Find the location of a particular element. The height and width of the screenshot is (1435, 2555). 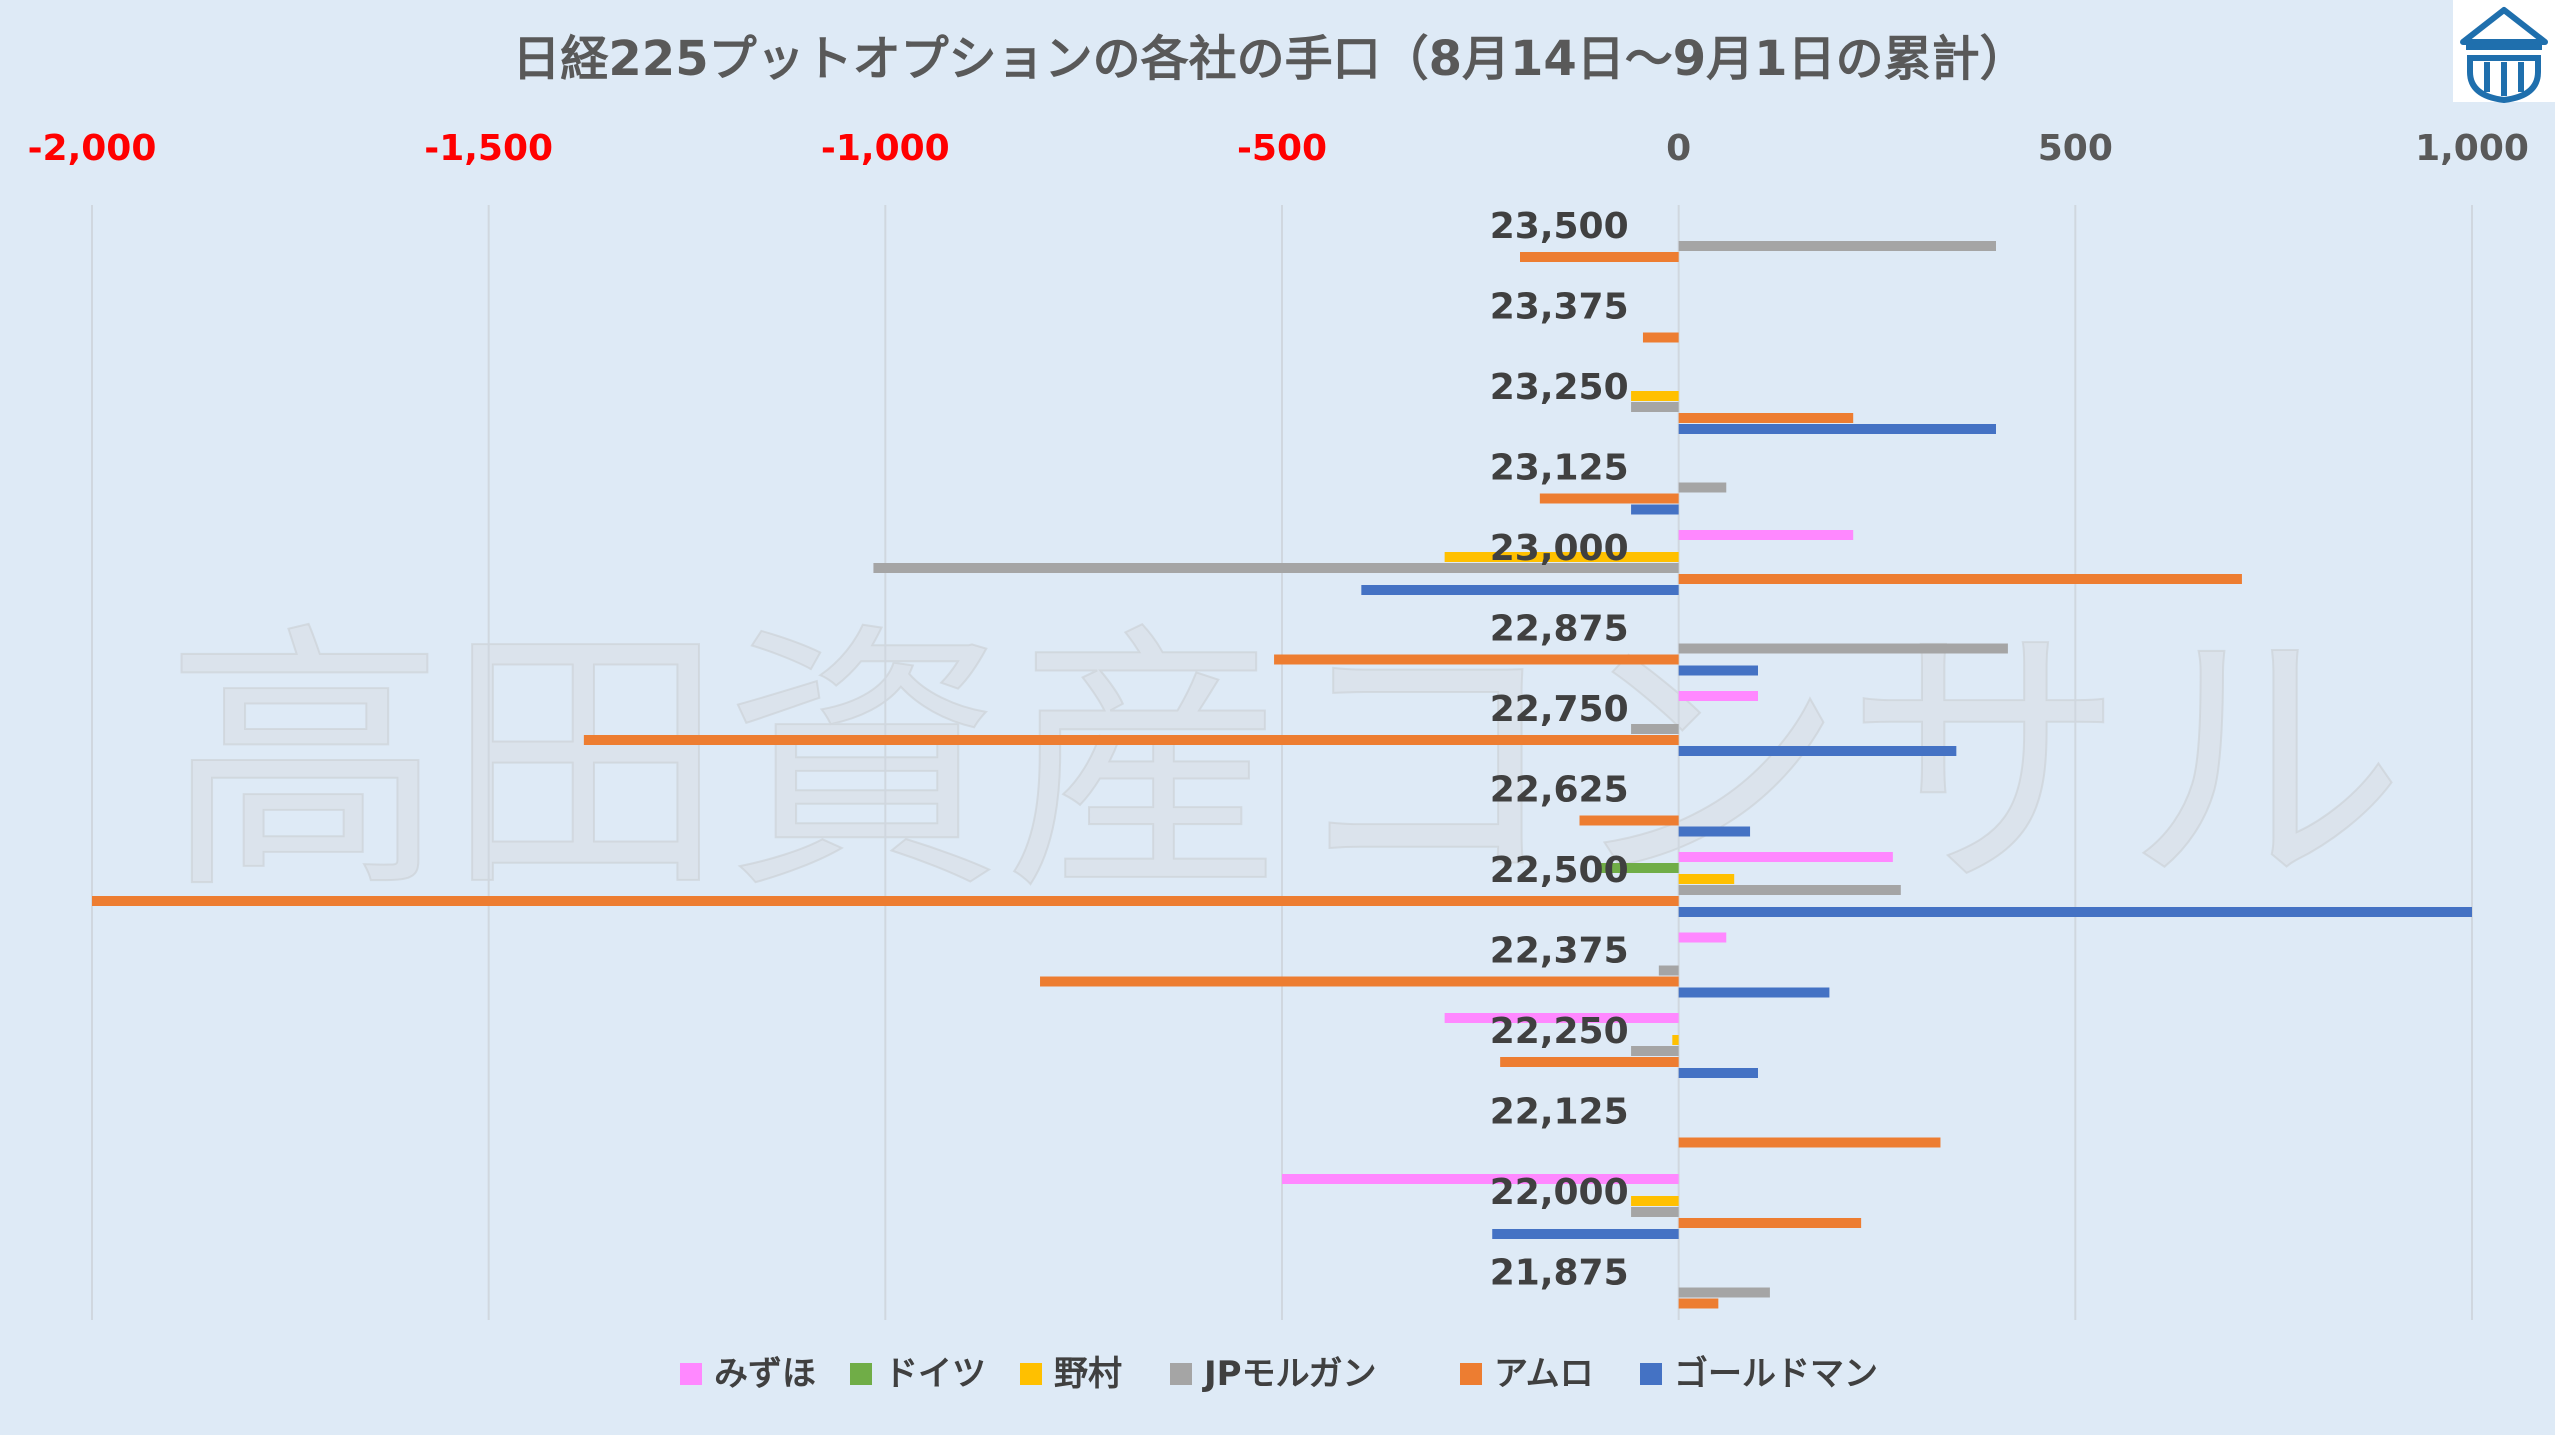

x-tick-label: 500 is located at coordinates (2075, 148).